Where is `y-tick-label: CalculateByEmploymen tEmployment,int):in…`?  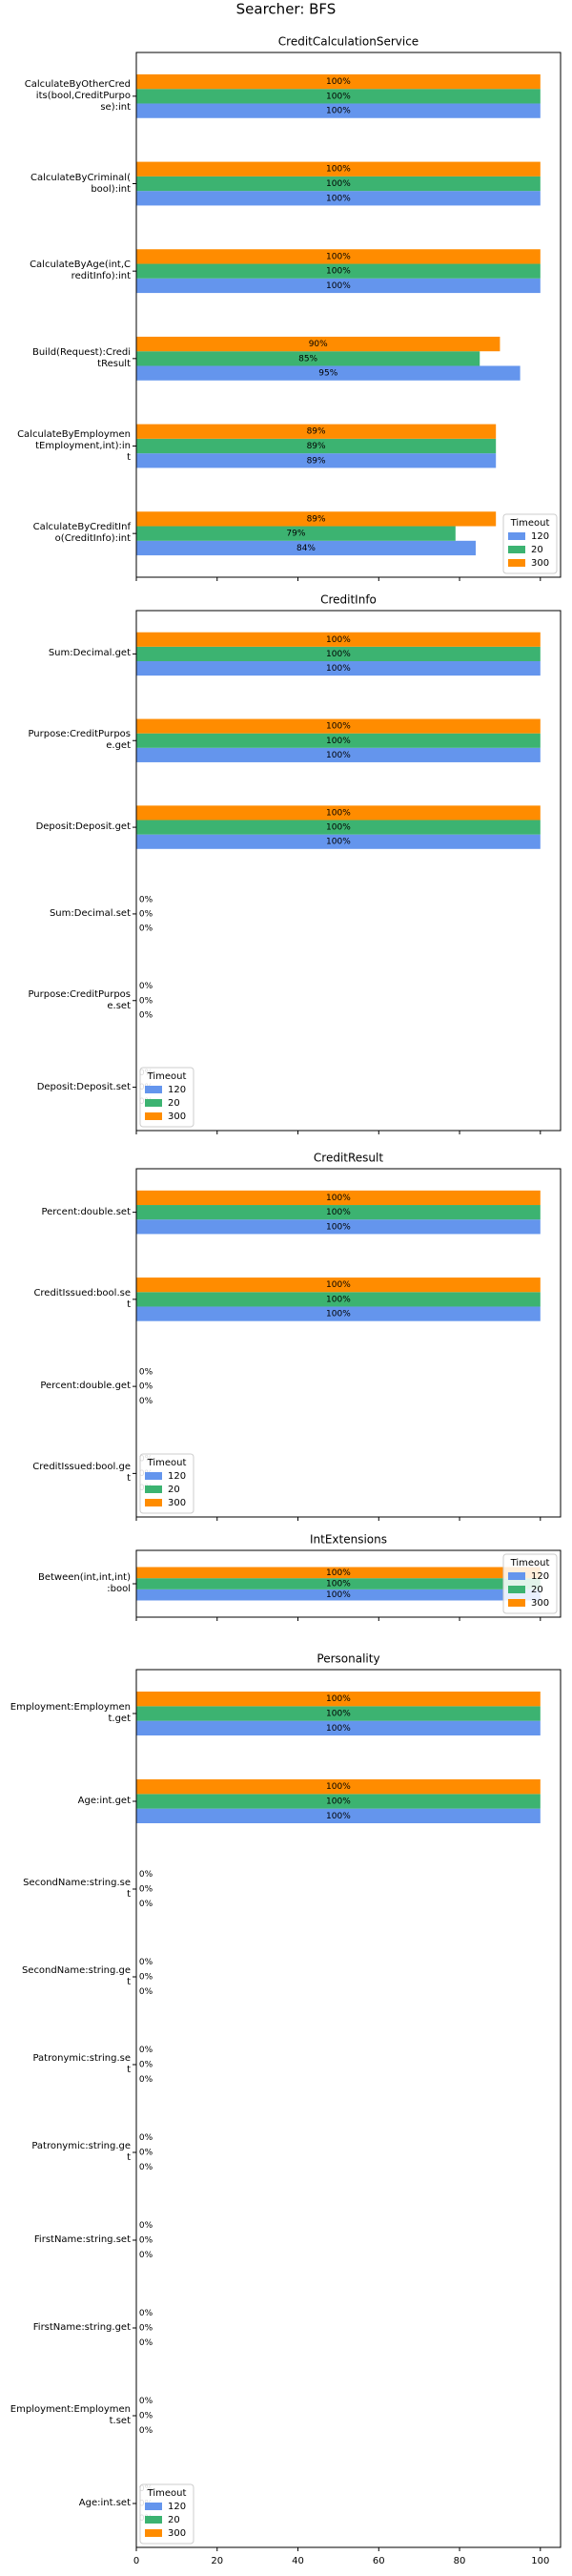
y-tick-label: CalculateByEmploymen tEmployment,int):in… is located at coordinates (74, 445).